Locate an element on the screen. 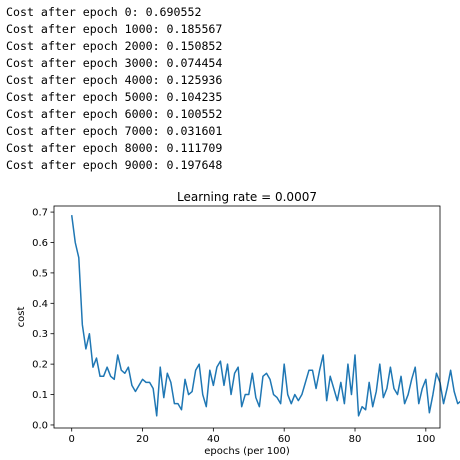  y-tick-label: 0.7 is located at coordinates (40, 213).